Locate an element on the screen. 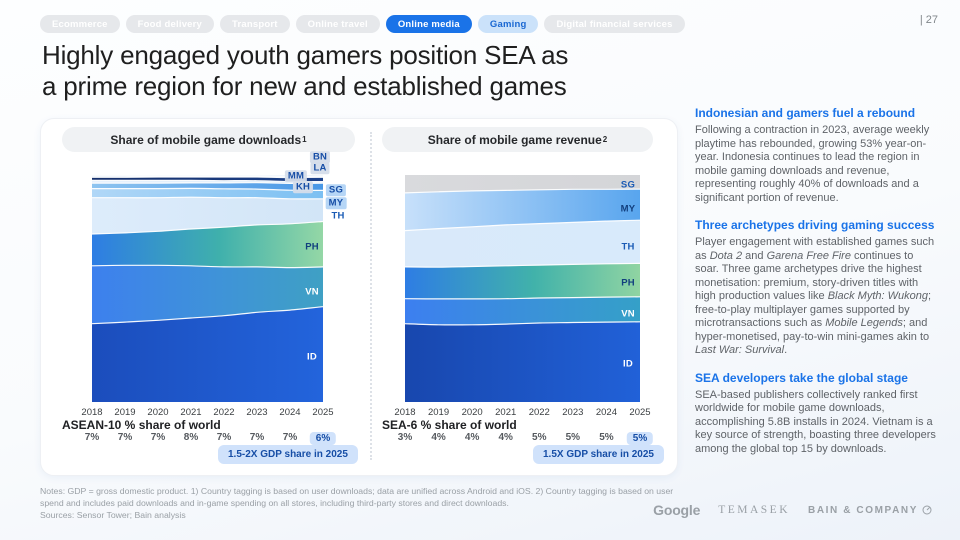  tab-food-delivery: Food delivery is located at coordinates (170, 24).